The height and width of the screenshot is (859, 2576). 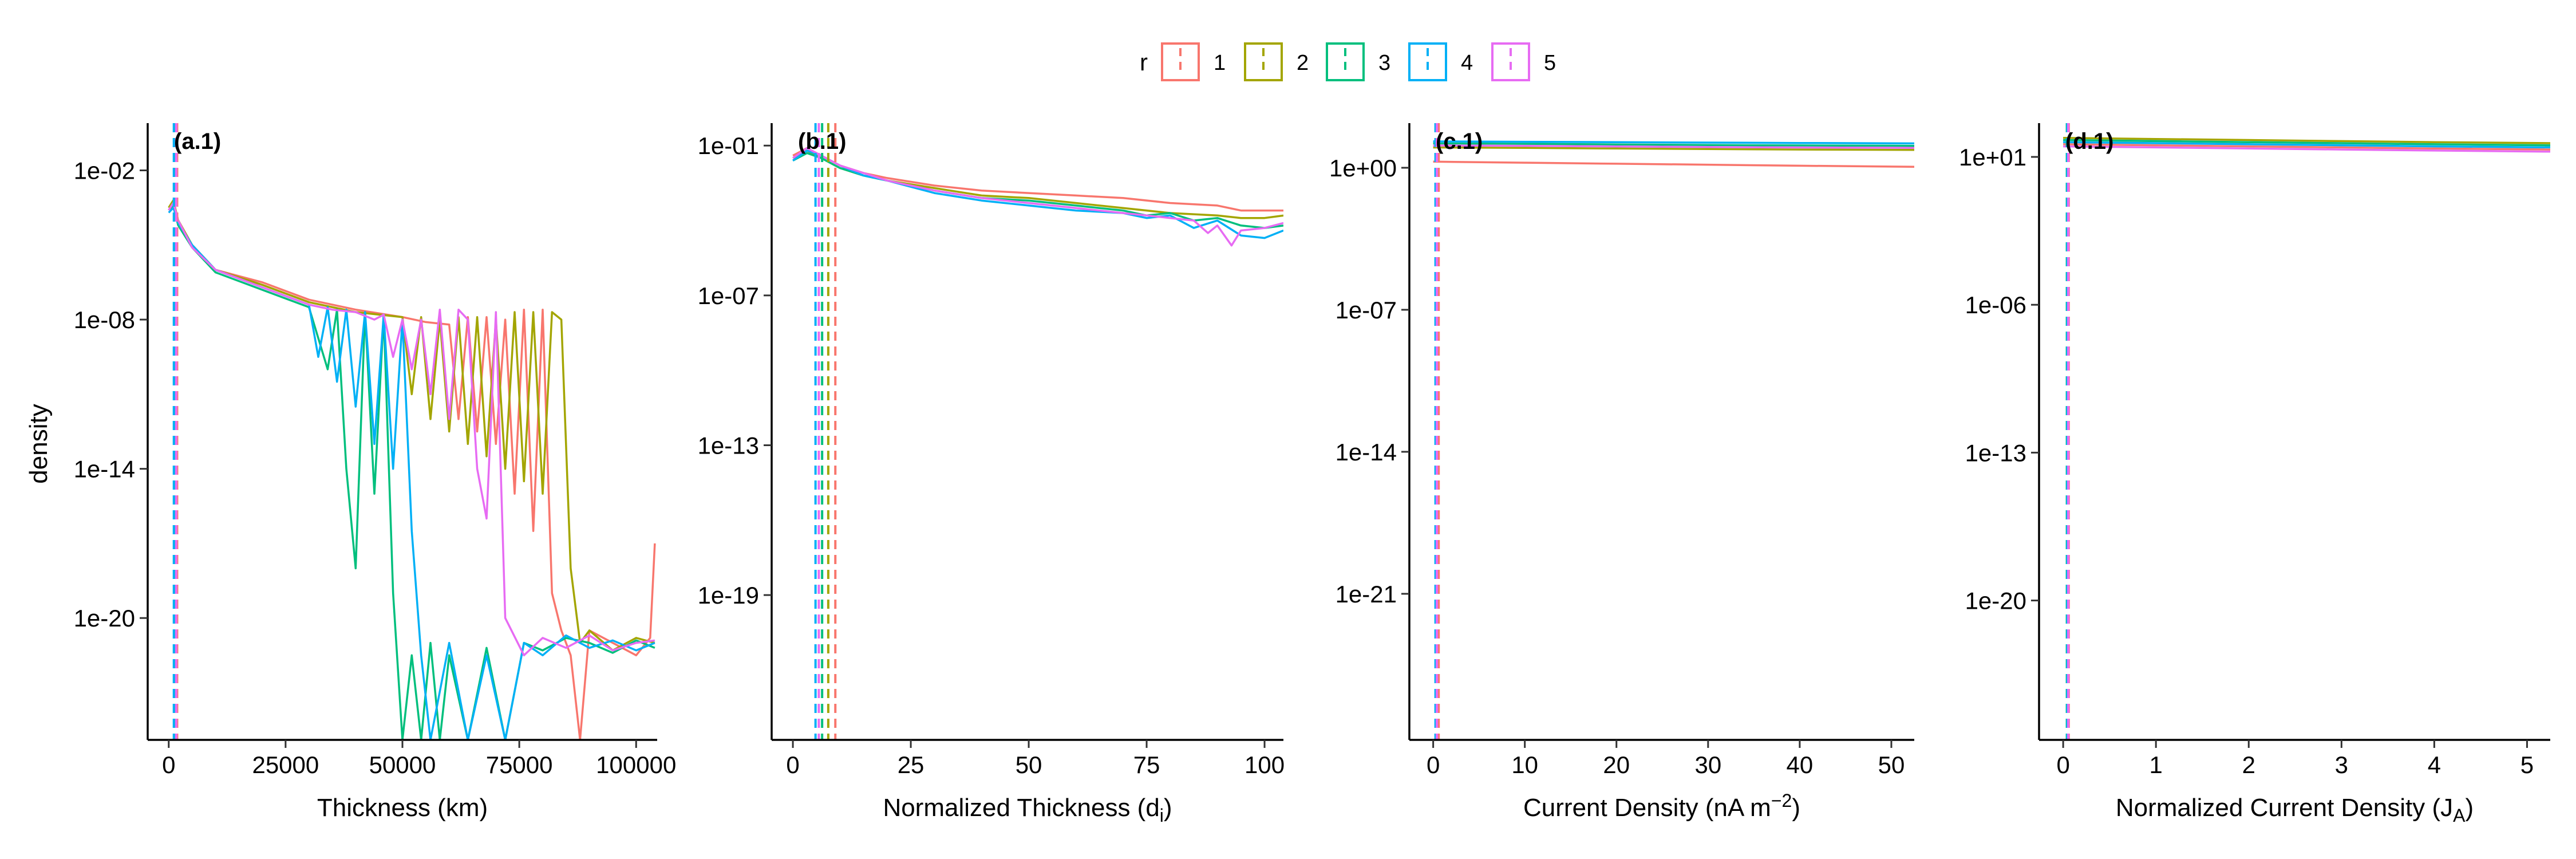 What do you see at coordinates (2341, 764) in the screenshot?
I see `x-tick-label: 3` at bounding box center [2341, 764].